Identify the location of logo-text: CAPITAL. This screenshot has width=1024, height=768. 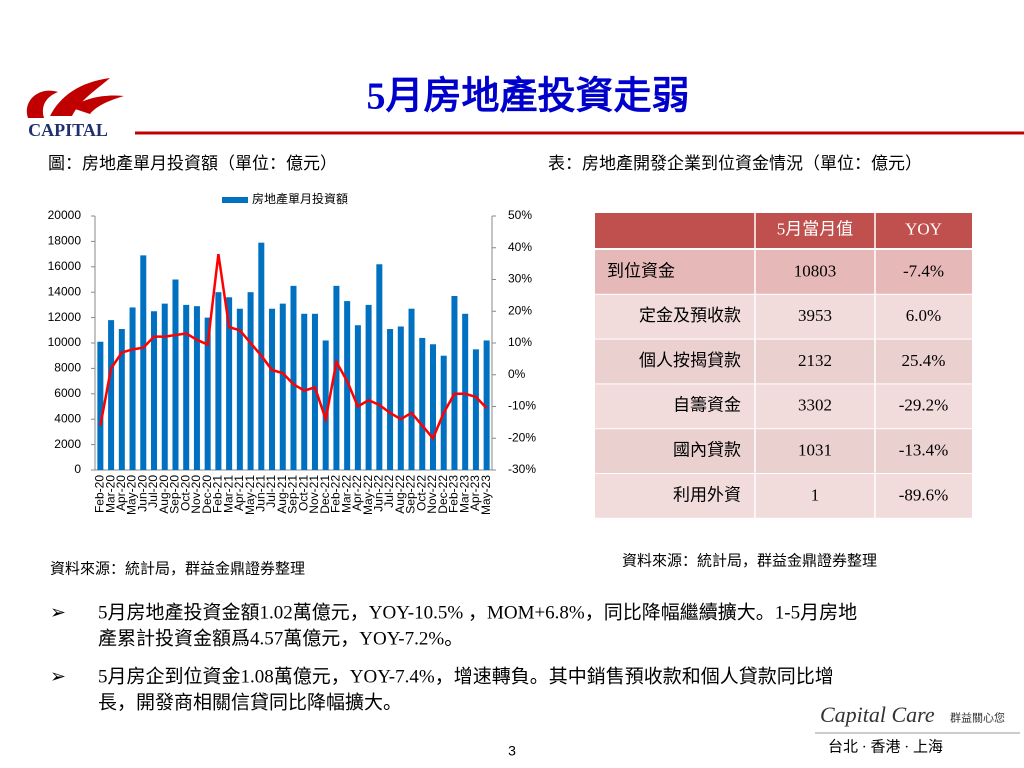
(68, 130).